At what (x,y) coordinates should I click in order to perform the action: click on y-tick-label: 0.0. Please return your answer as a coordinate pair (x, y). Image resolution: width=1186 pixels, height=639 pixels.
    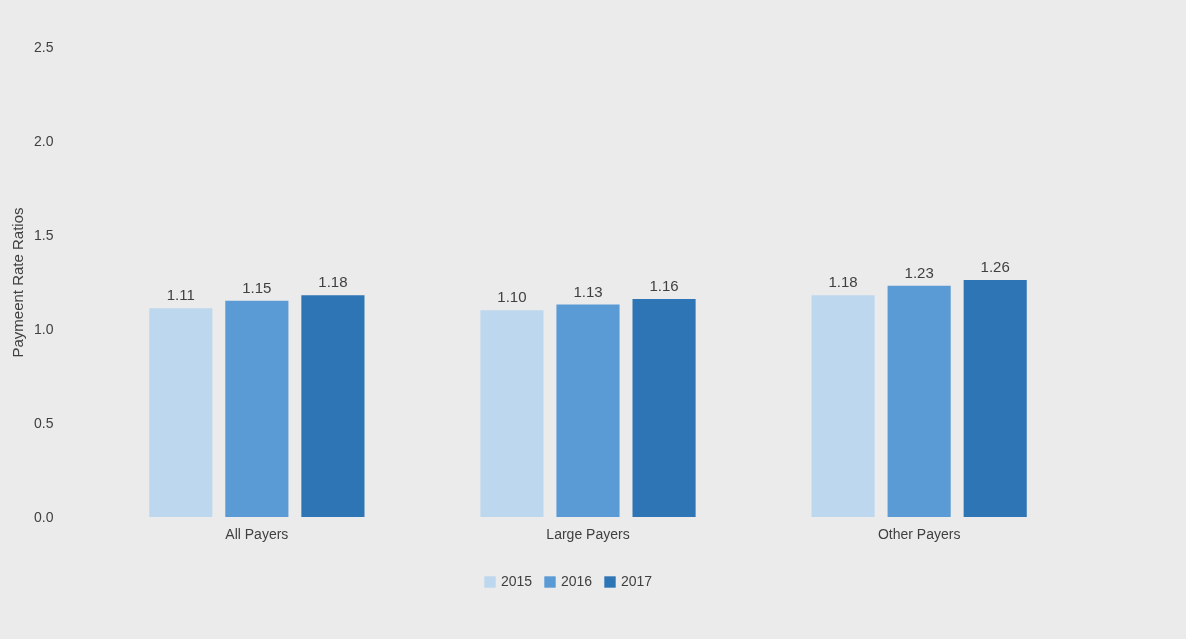
    Looking at the image, I should click on (44, 516).